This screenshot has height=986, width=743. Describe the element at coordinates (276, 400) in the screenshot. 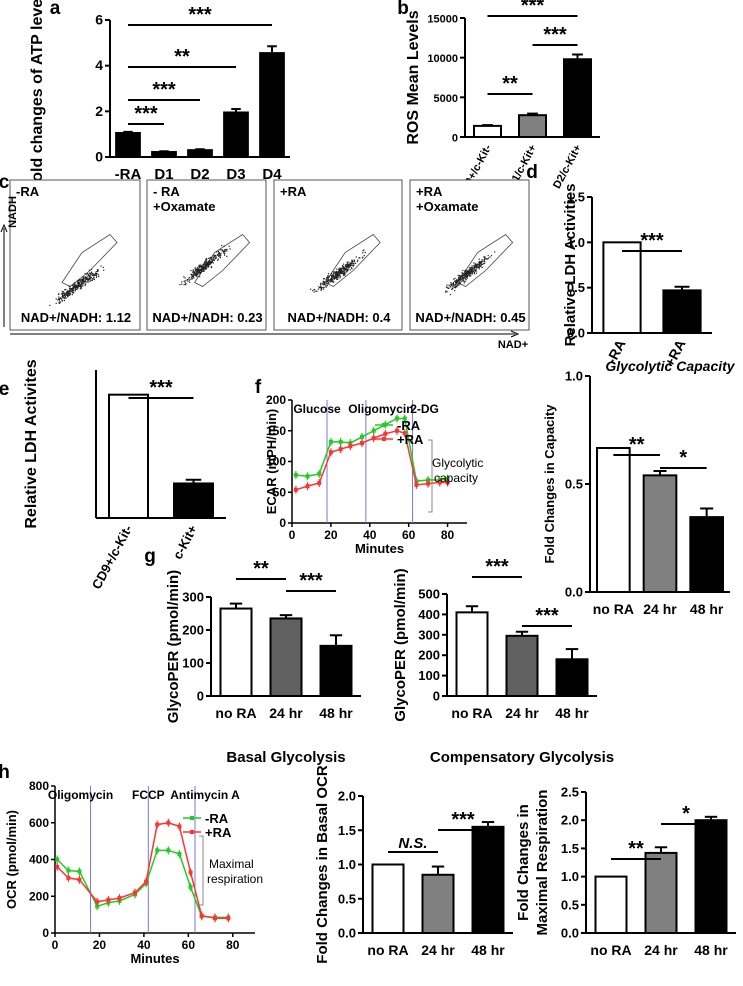

I see `f-y-tick-label: 200` at that location.